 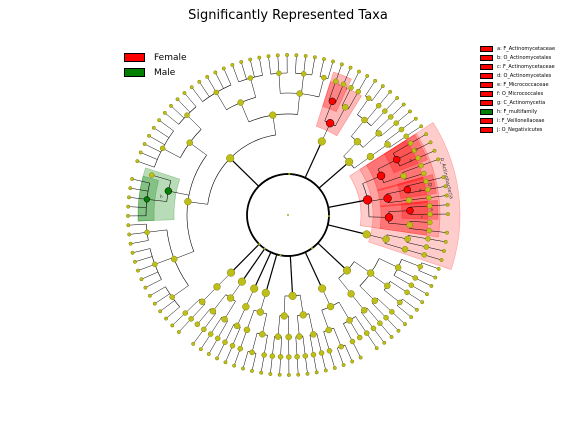 I want to click on clade-highlight-f, so click(x=404, y=218).